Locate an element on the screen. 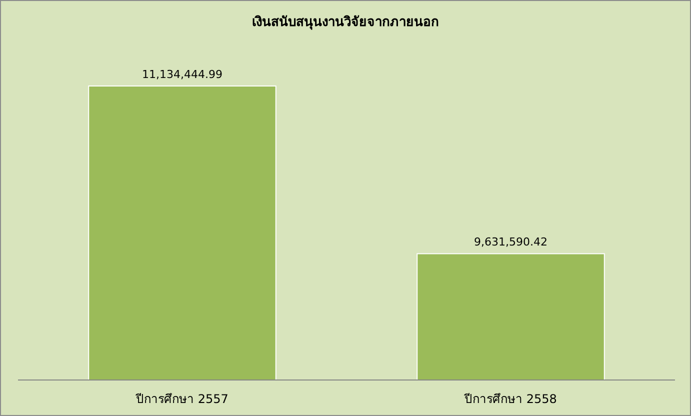 Image resolution: width=691 pixels, height=416 pixels. data-label: 11,134,444.99 is located at coordinates (182, 74).